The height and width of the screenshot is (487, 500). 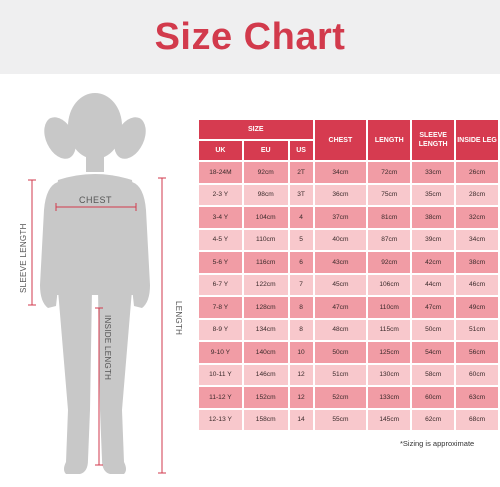 I want to click on table-cell: 116cm, so click(x=265, y=262).